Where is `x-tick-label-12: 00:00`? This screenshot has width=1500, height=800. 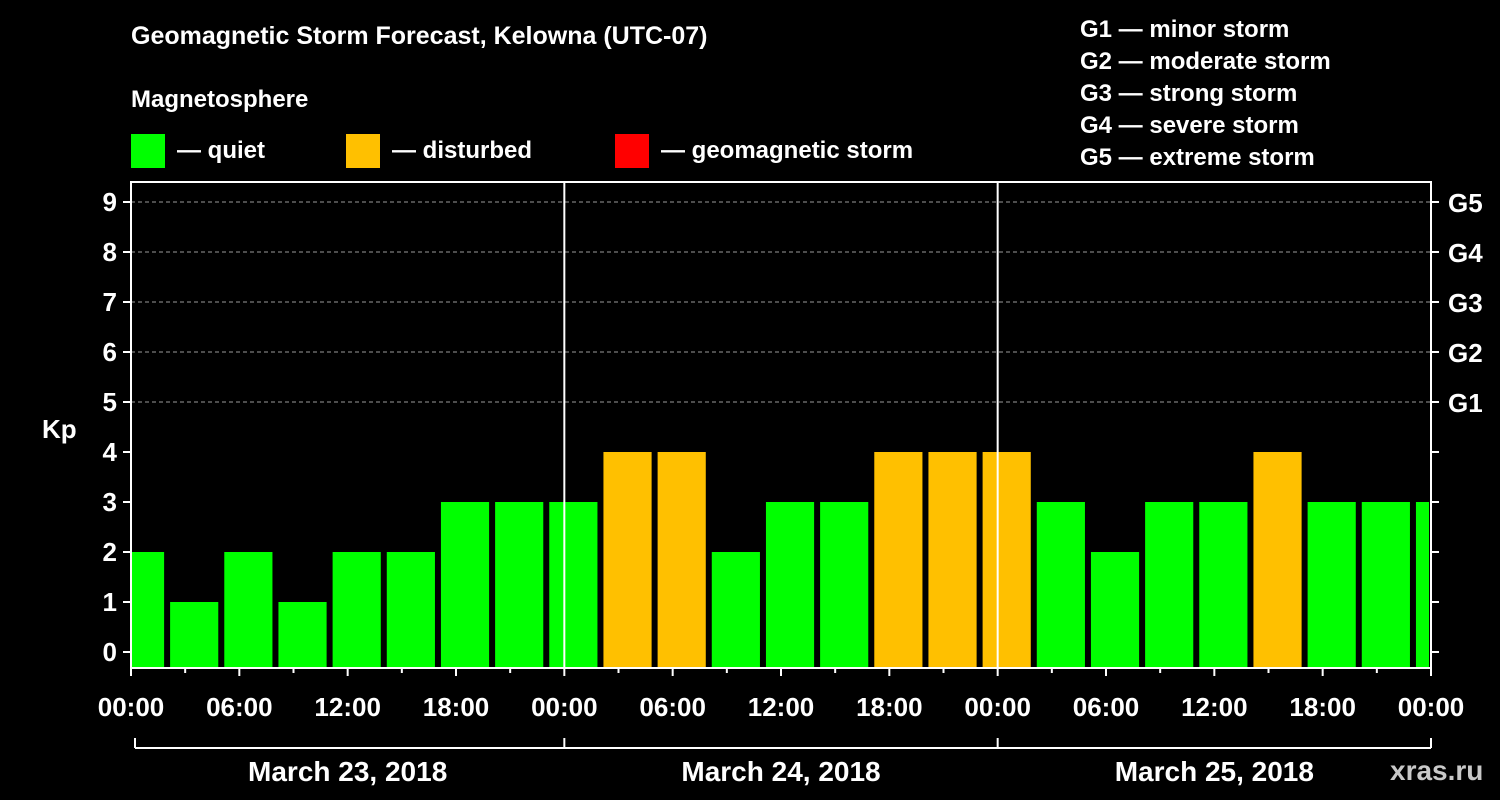
x-tick-label-12: 00:00 is located at coordinates (1431, 707).